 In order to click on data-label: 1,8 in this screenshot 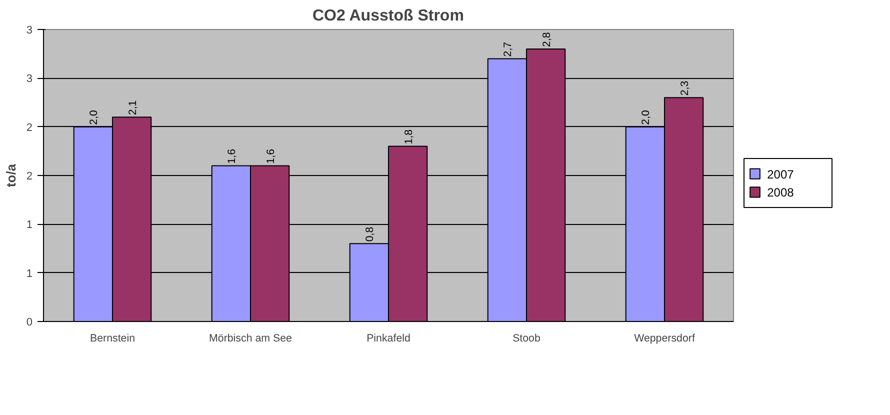, I will do `click(408, 136)`.